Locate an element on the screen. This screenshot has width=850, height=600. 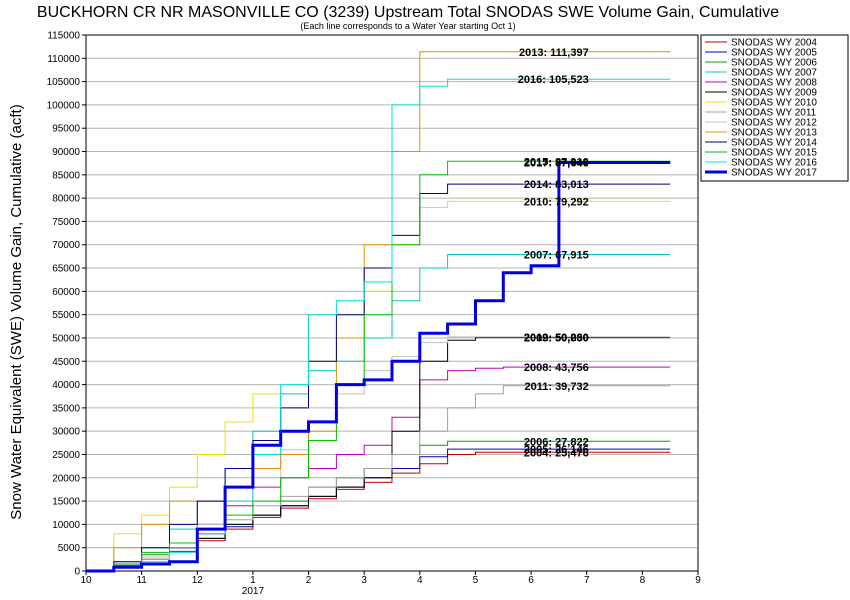
legend-entry: SNODAS WY 2009 is located at coordinates (774, 93).